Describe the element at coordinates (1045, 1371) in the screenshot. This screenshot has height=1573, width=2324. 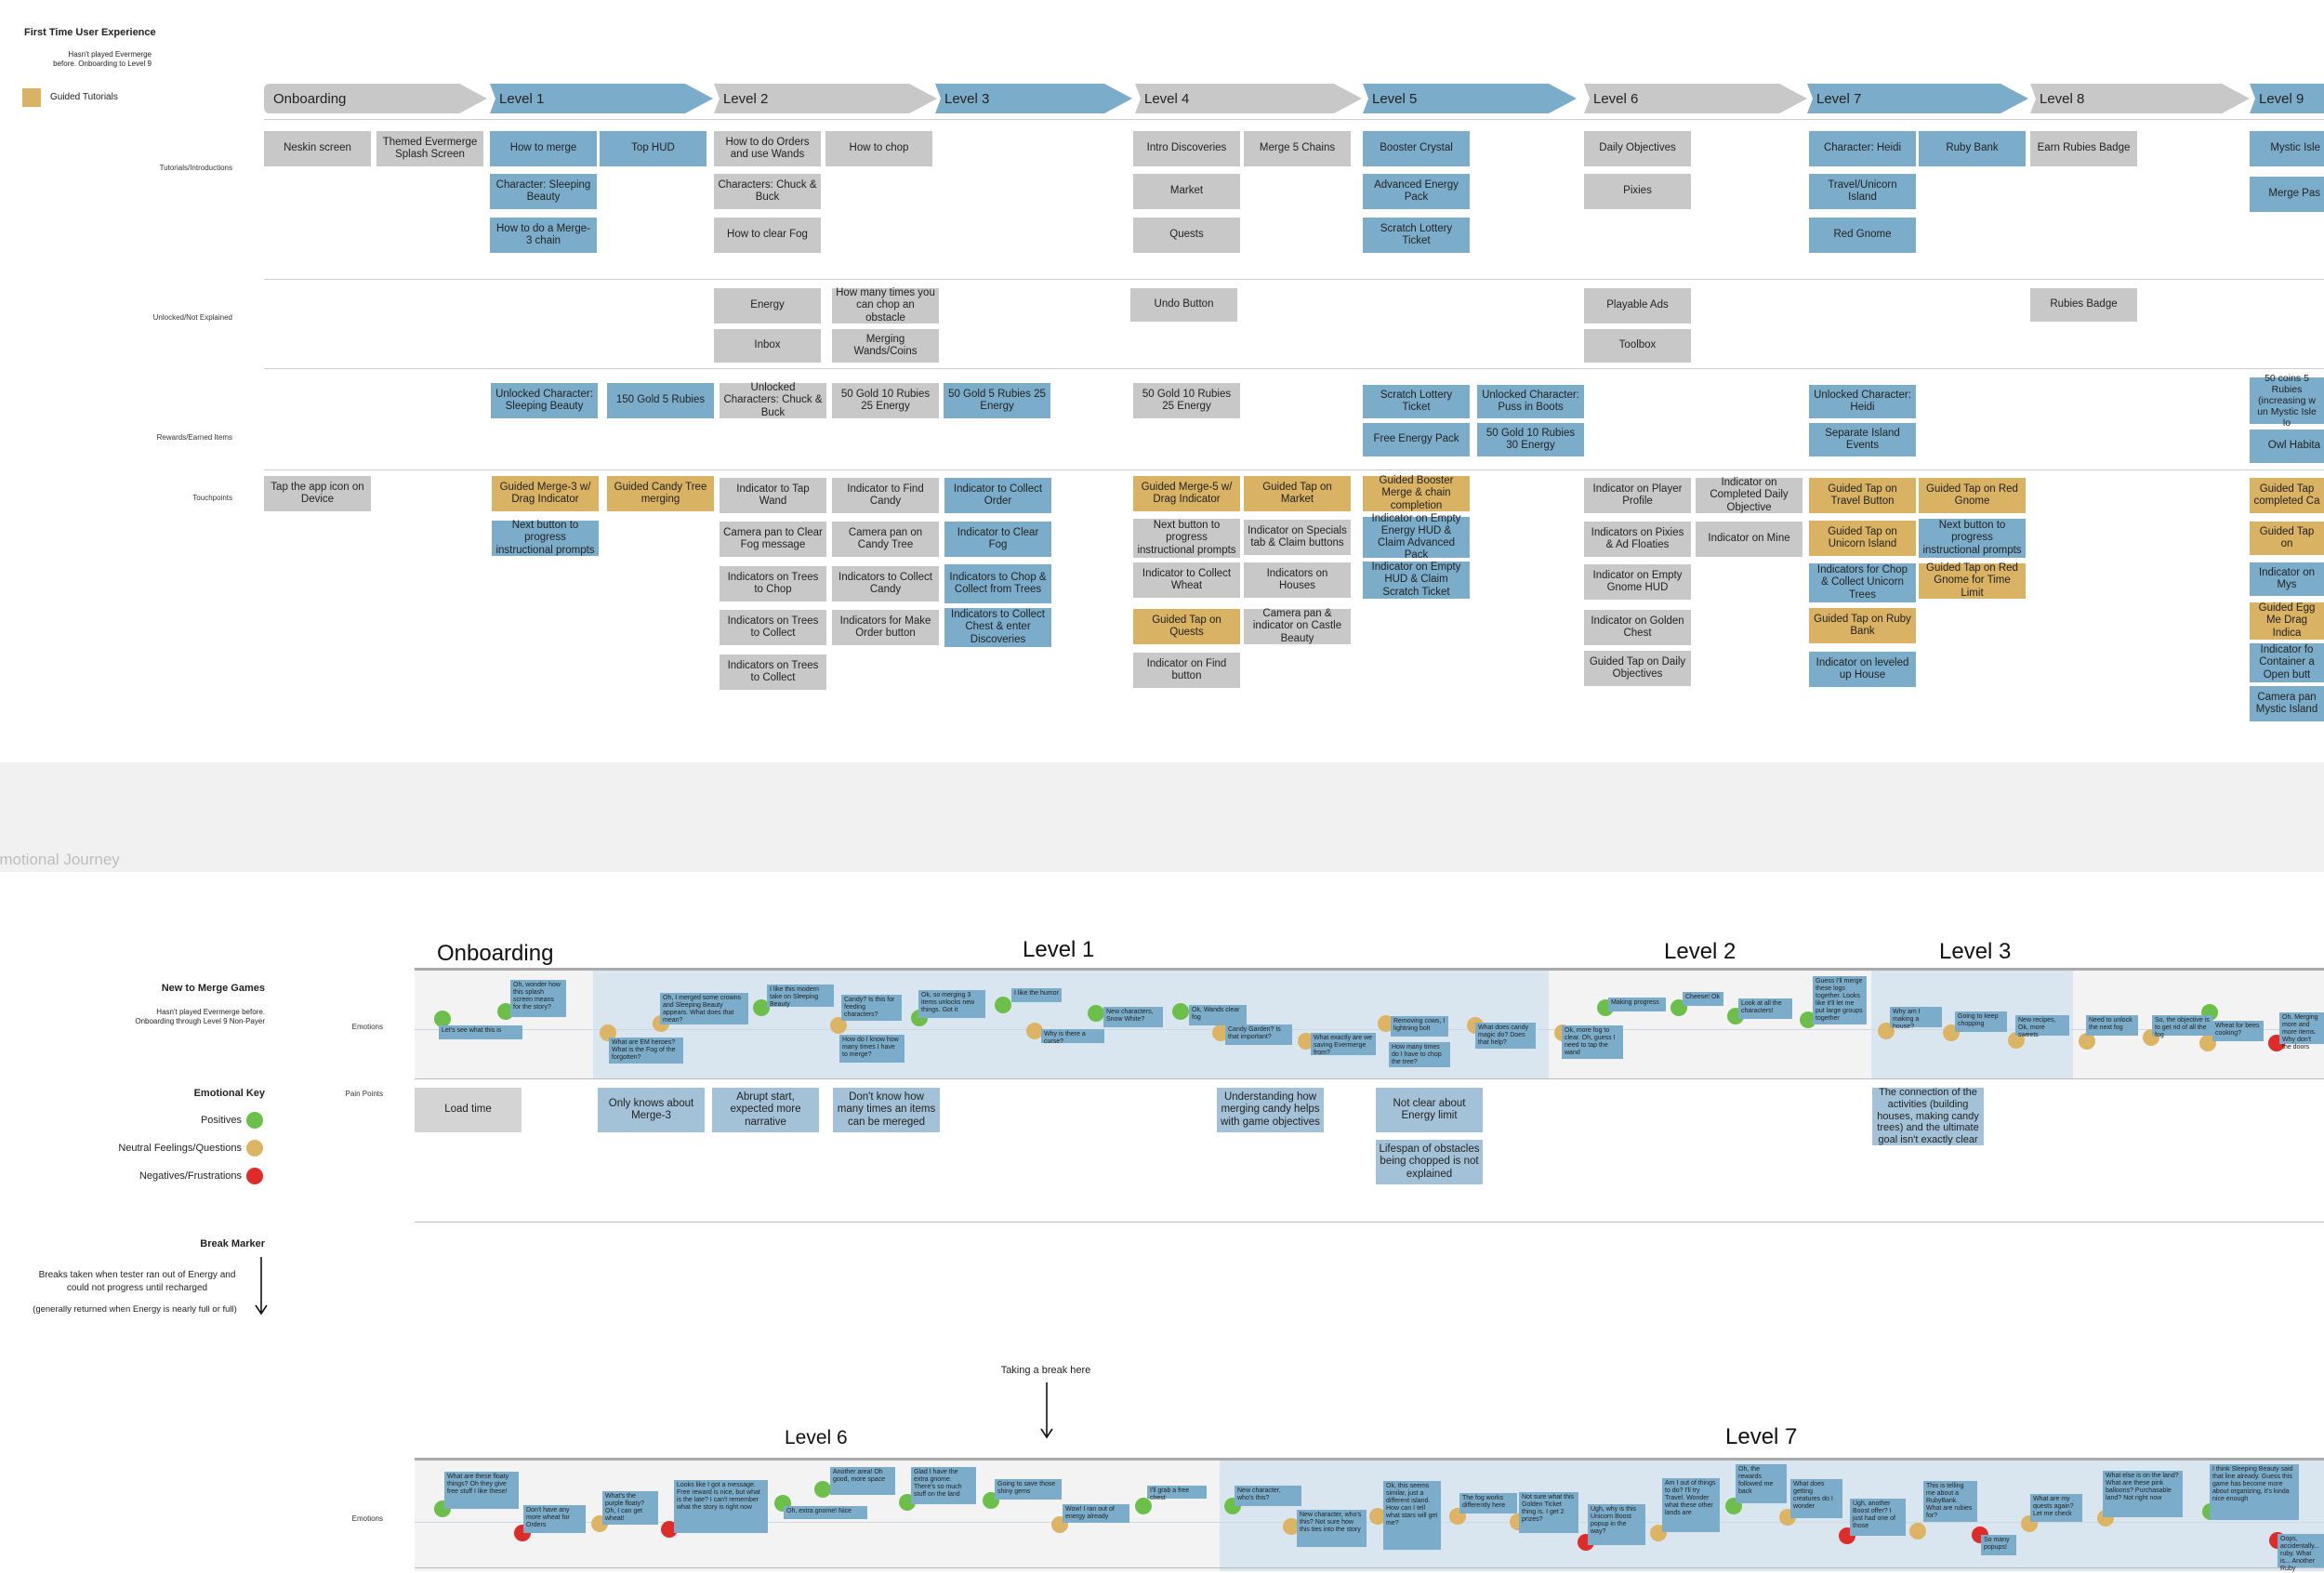
I see `break-here-label: Taking a break here` at that location.